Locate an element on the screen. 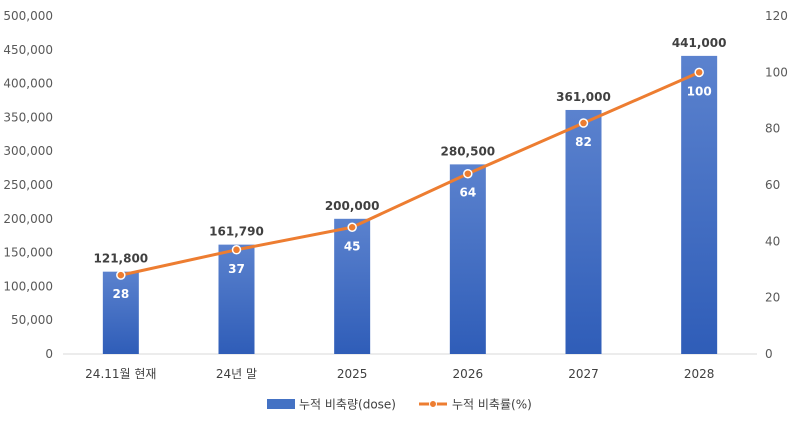 This screenshot has height=428, width=800. line-value-label: 28 is located at coordinates (120, 294).